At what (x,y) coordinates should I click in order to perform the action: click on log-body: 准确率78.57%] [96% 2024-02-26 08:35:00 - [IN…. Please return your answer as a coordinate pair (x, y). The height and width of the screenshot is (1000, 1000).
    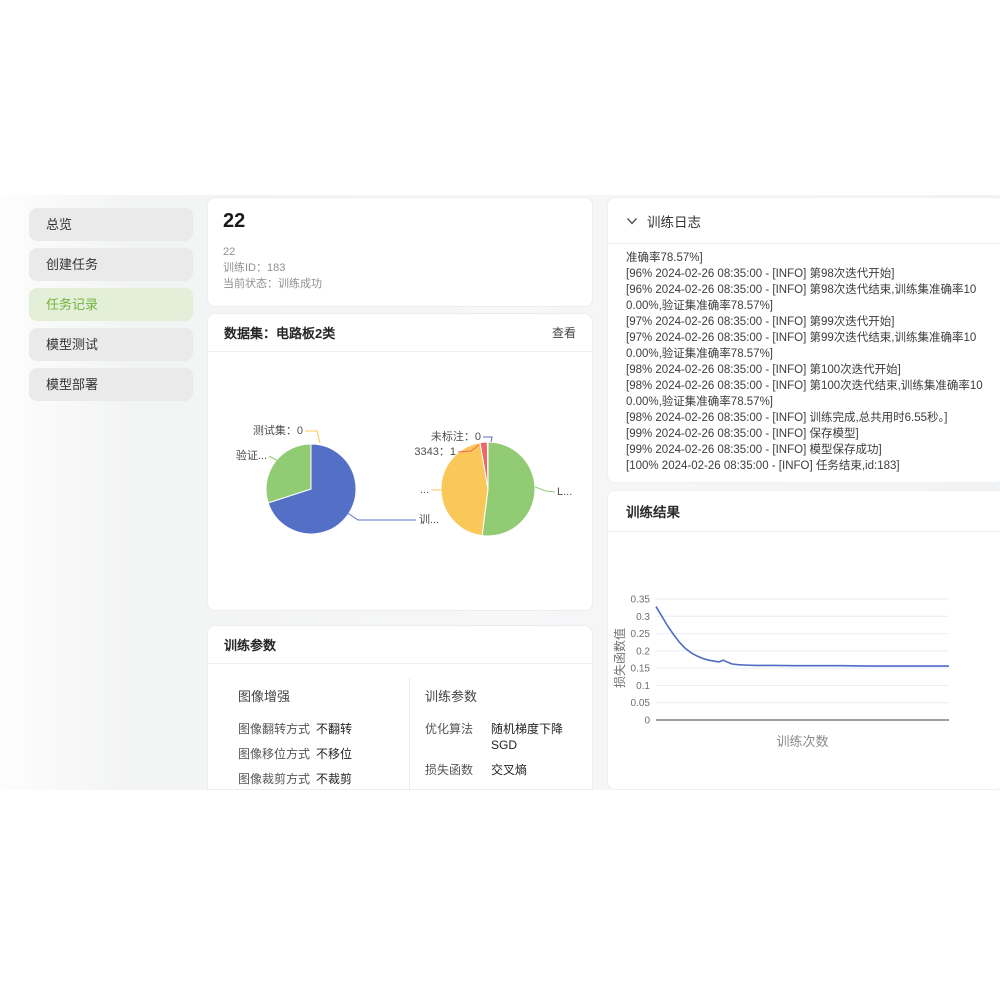
    Looking at the image, I should click on (804, 359).